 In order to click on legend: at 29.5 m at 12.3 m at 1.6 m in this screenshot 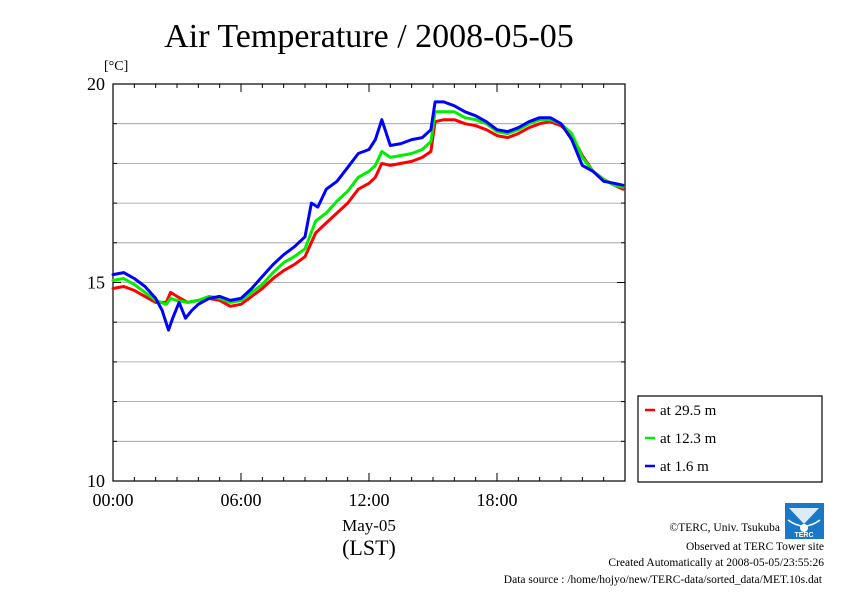, I will do `click(730, 439)`.